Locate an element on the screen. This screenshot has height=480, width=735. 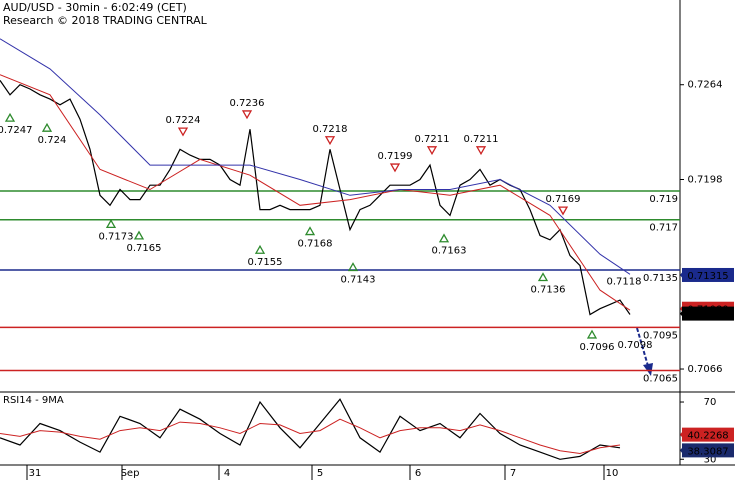
high-label: 0.7224 is located at coordinates (183, 120).